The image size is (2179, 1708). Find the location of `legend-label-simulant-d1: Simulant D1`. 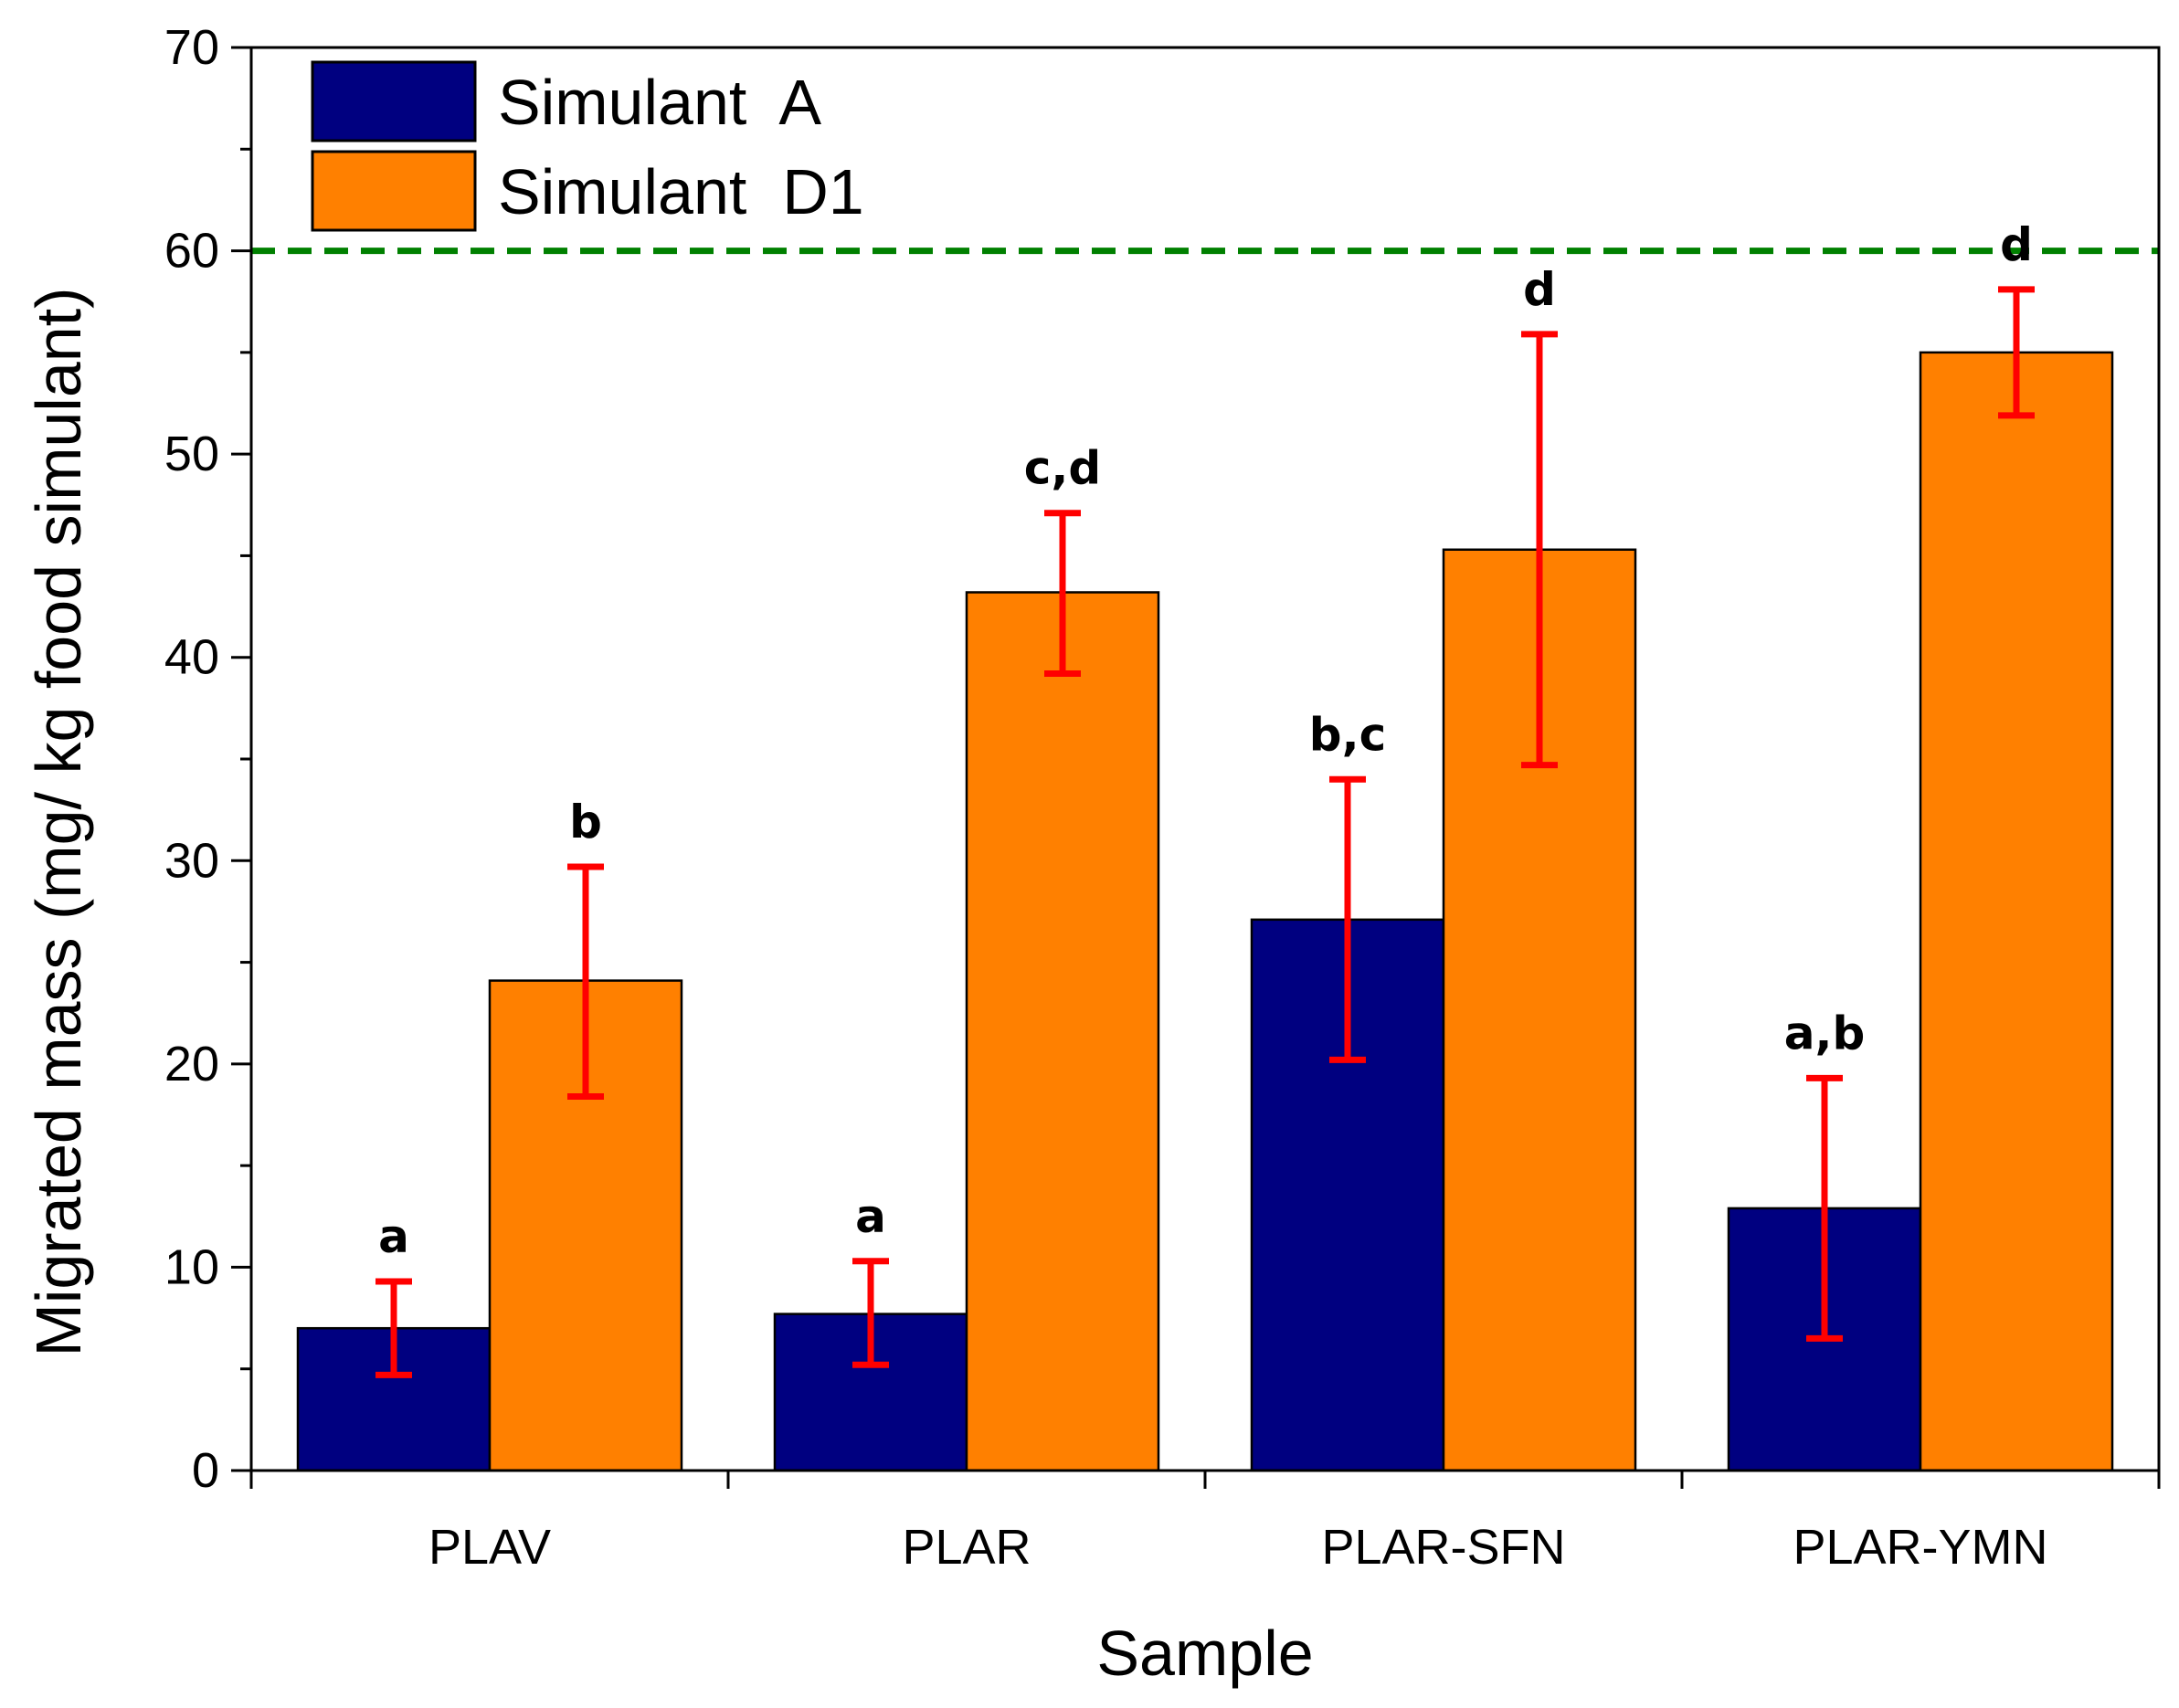

legend-label-simulant-d1: Simulant D1 is located at coordinates (681, 191).